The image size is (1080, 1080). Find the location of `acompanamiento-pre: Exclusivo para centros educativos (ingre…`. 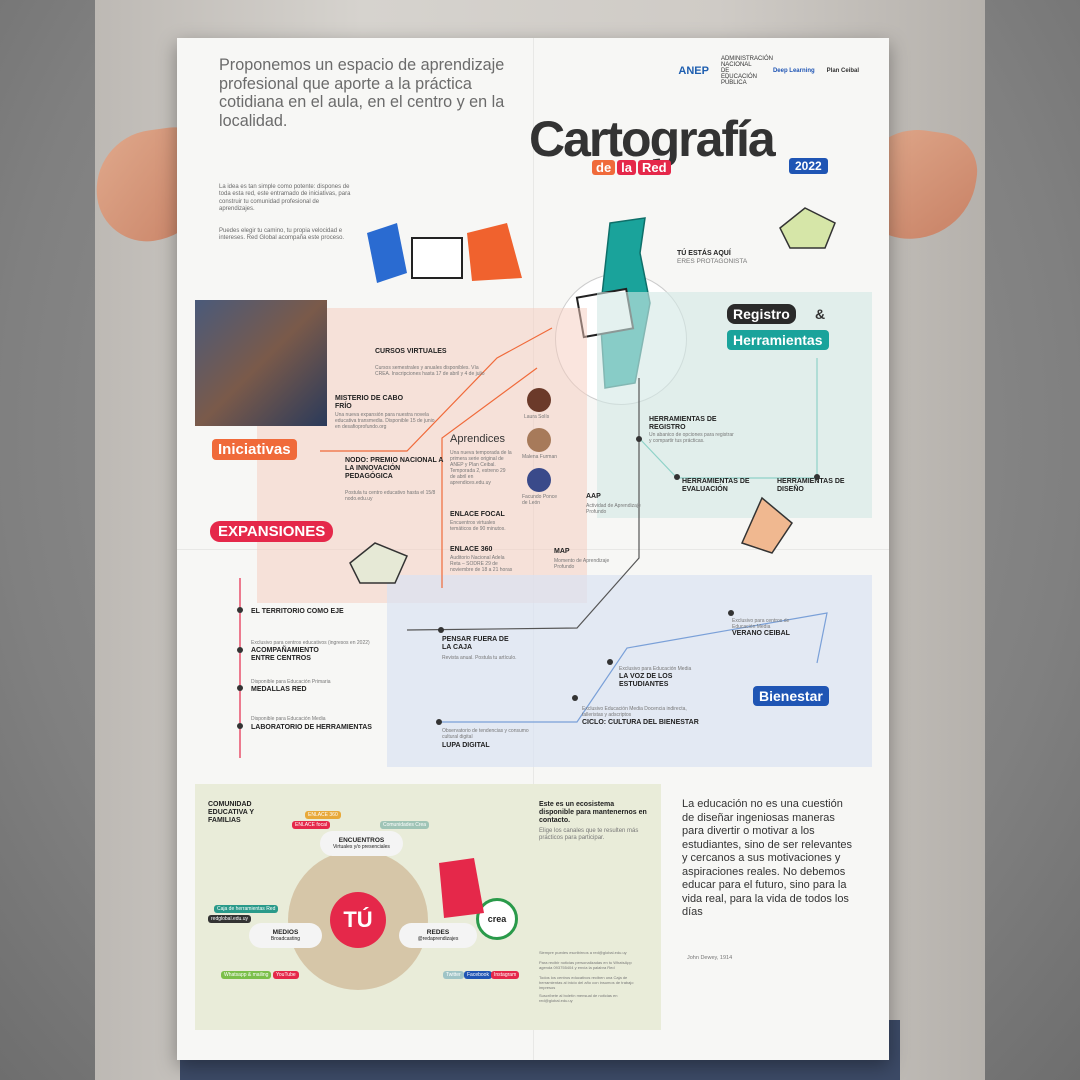

acompanamiento-pre: Exclusivo para centros educativos (ingre… is located at coordinates (310, 643).